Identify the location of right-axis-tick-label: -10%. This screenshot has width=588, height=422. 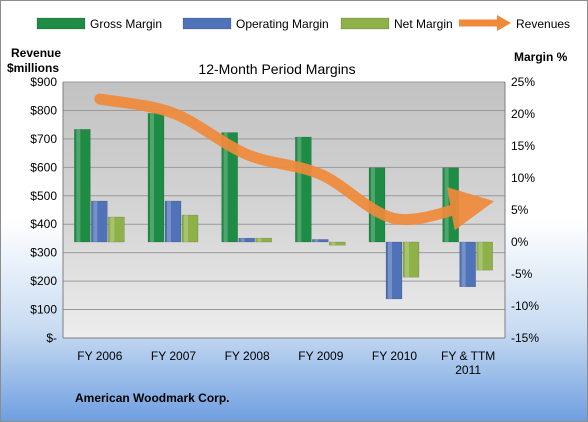
(525, 306).